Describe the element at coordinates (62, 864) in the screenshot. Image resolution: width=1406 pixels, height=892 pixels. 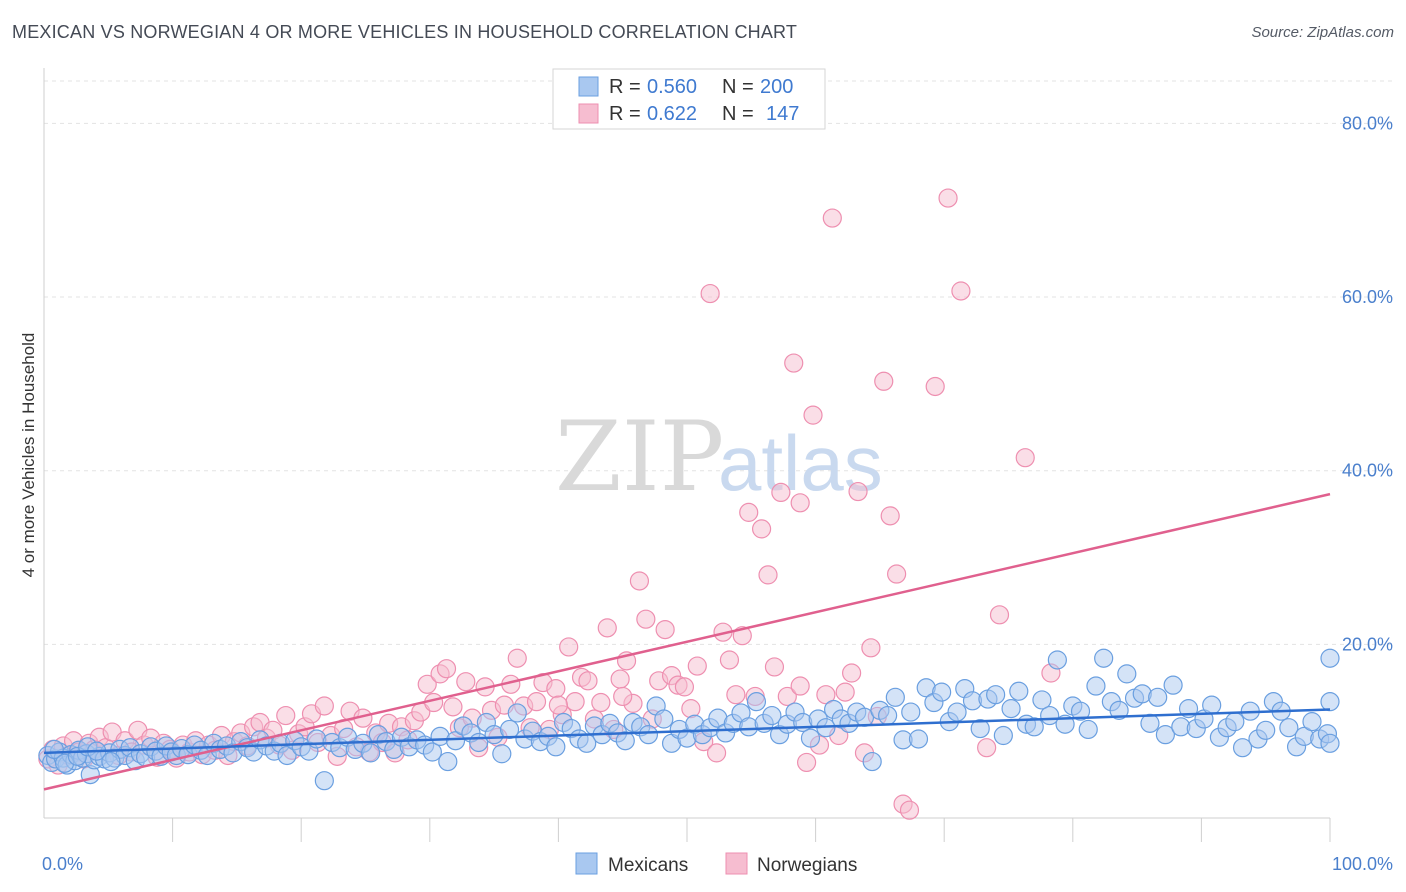
I see `x-tick-label-0: 0.0%` at that location.